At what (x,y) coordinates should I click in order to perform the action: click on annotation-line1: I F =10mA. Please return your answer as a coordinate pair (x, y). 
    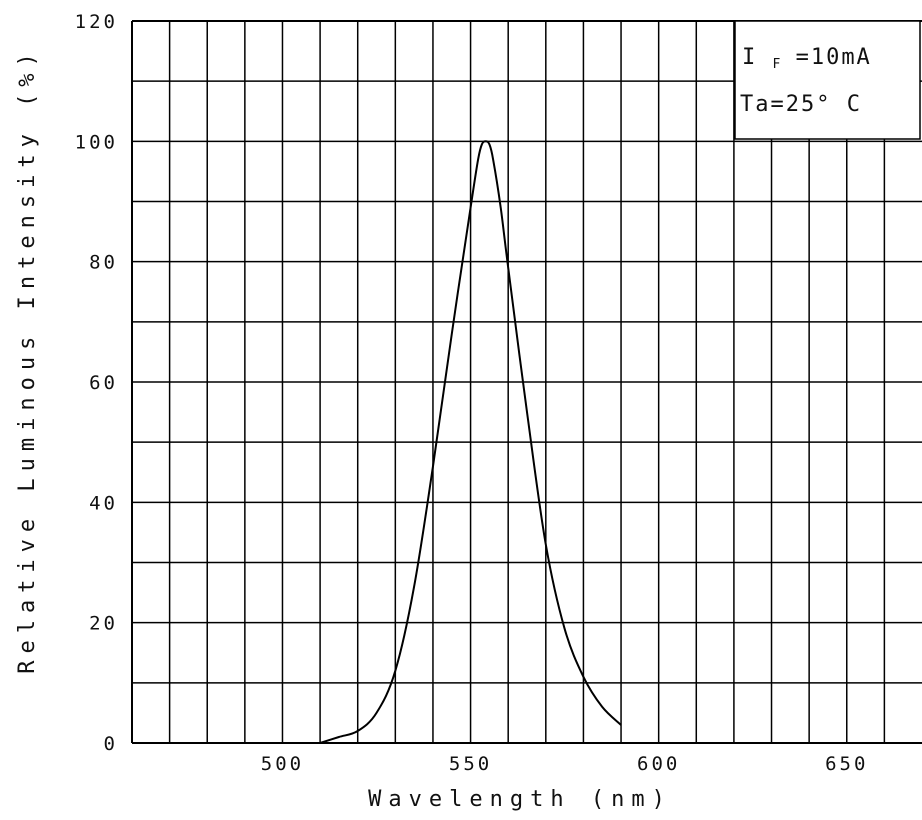
    Looking at the image, I should click on (807, 59).